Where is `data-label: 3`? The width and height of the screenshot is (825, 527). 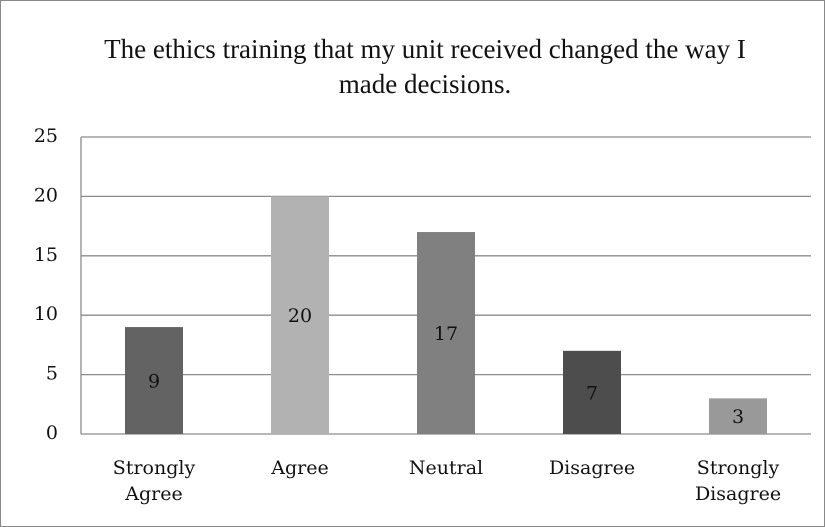
data-label: 3 is located at coordinates (738, 417).